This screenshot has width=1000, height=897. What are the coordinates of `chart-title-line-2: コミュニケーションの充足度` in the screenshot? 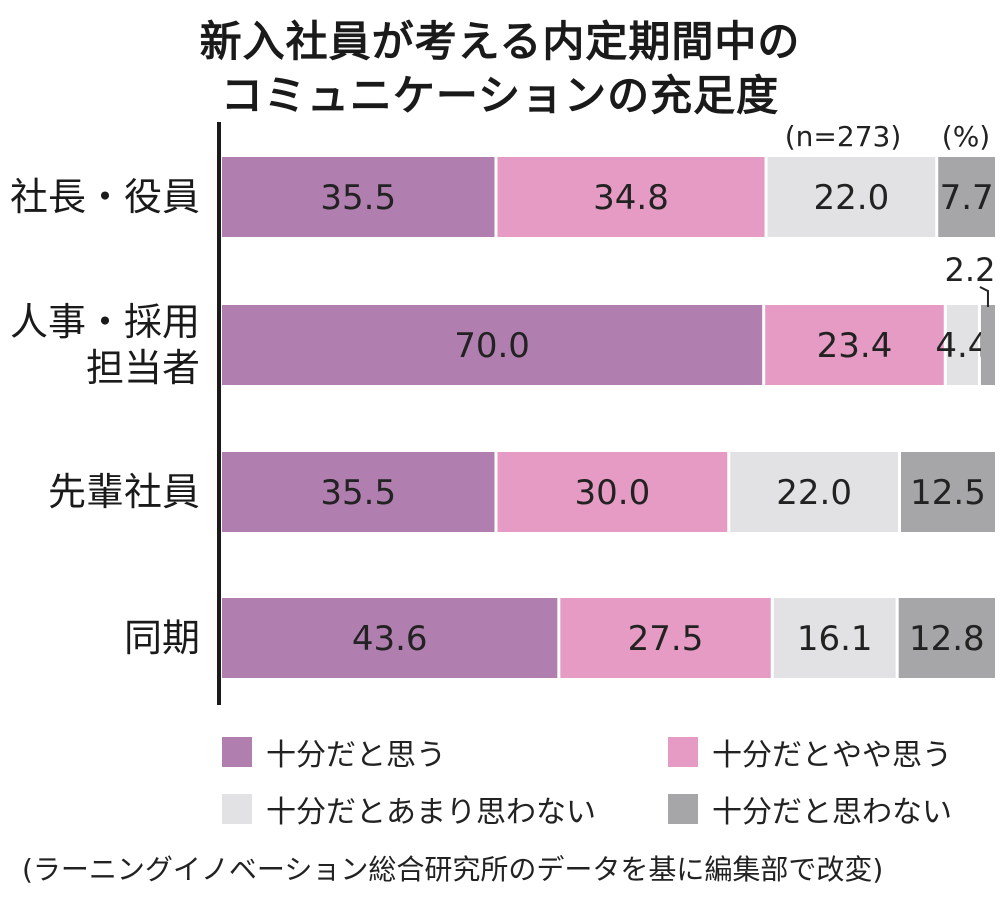 It's located at (500, 95).